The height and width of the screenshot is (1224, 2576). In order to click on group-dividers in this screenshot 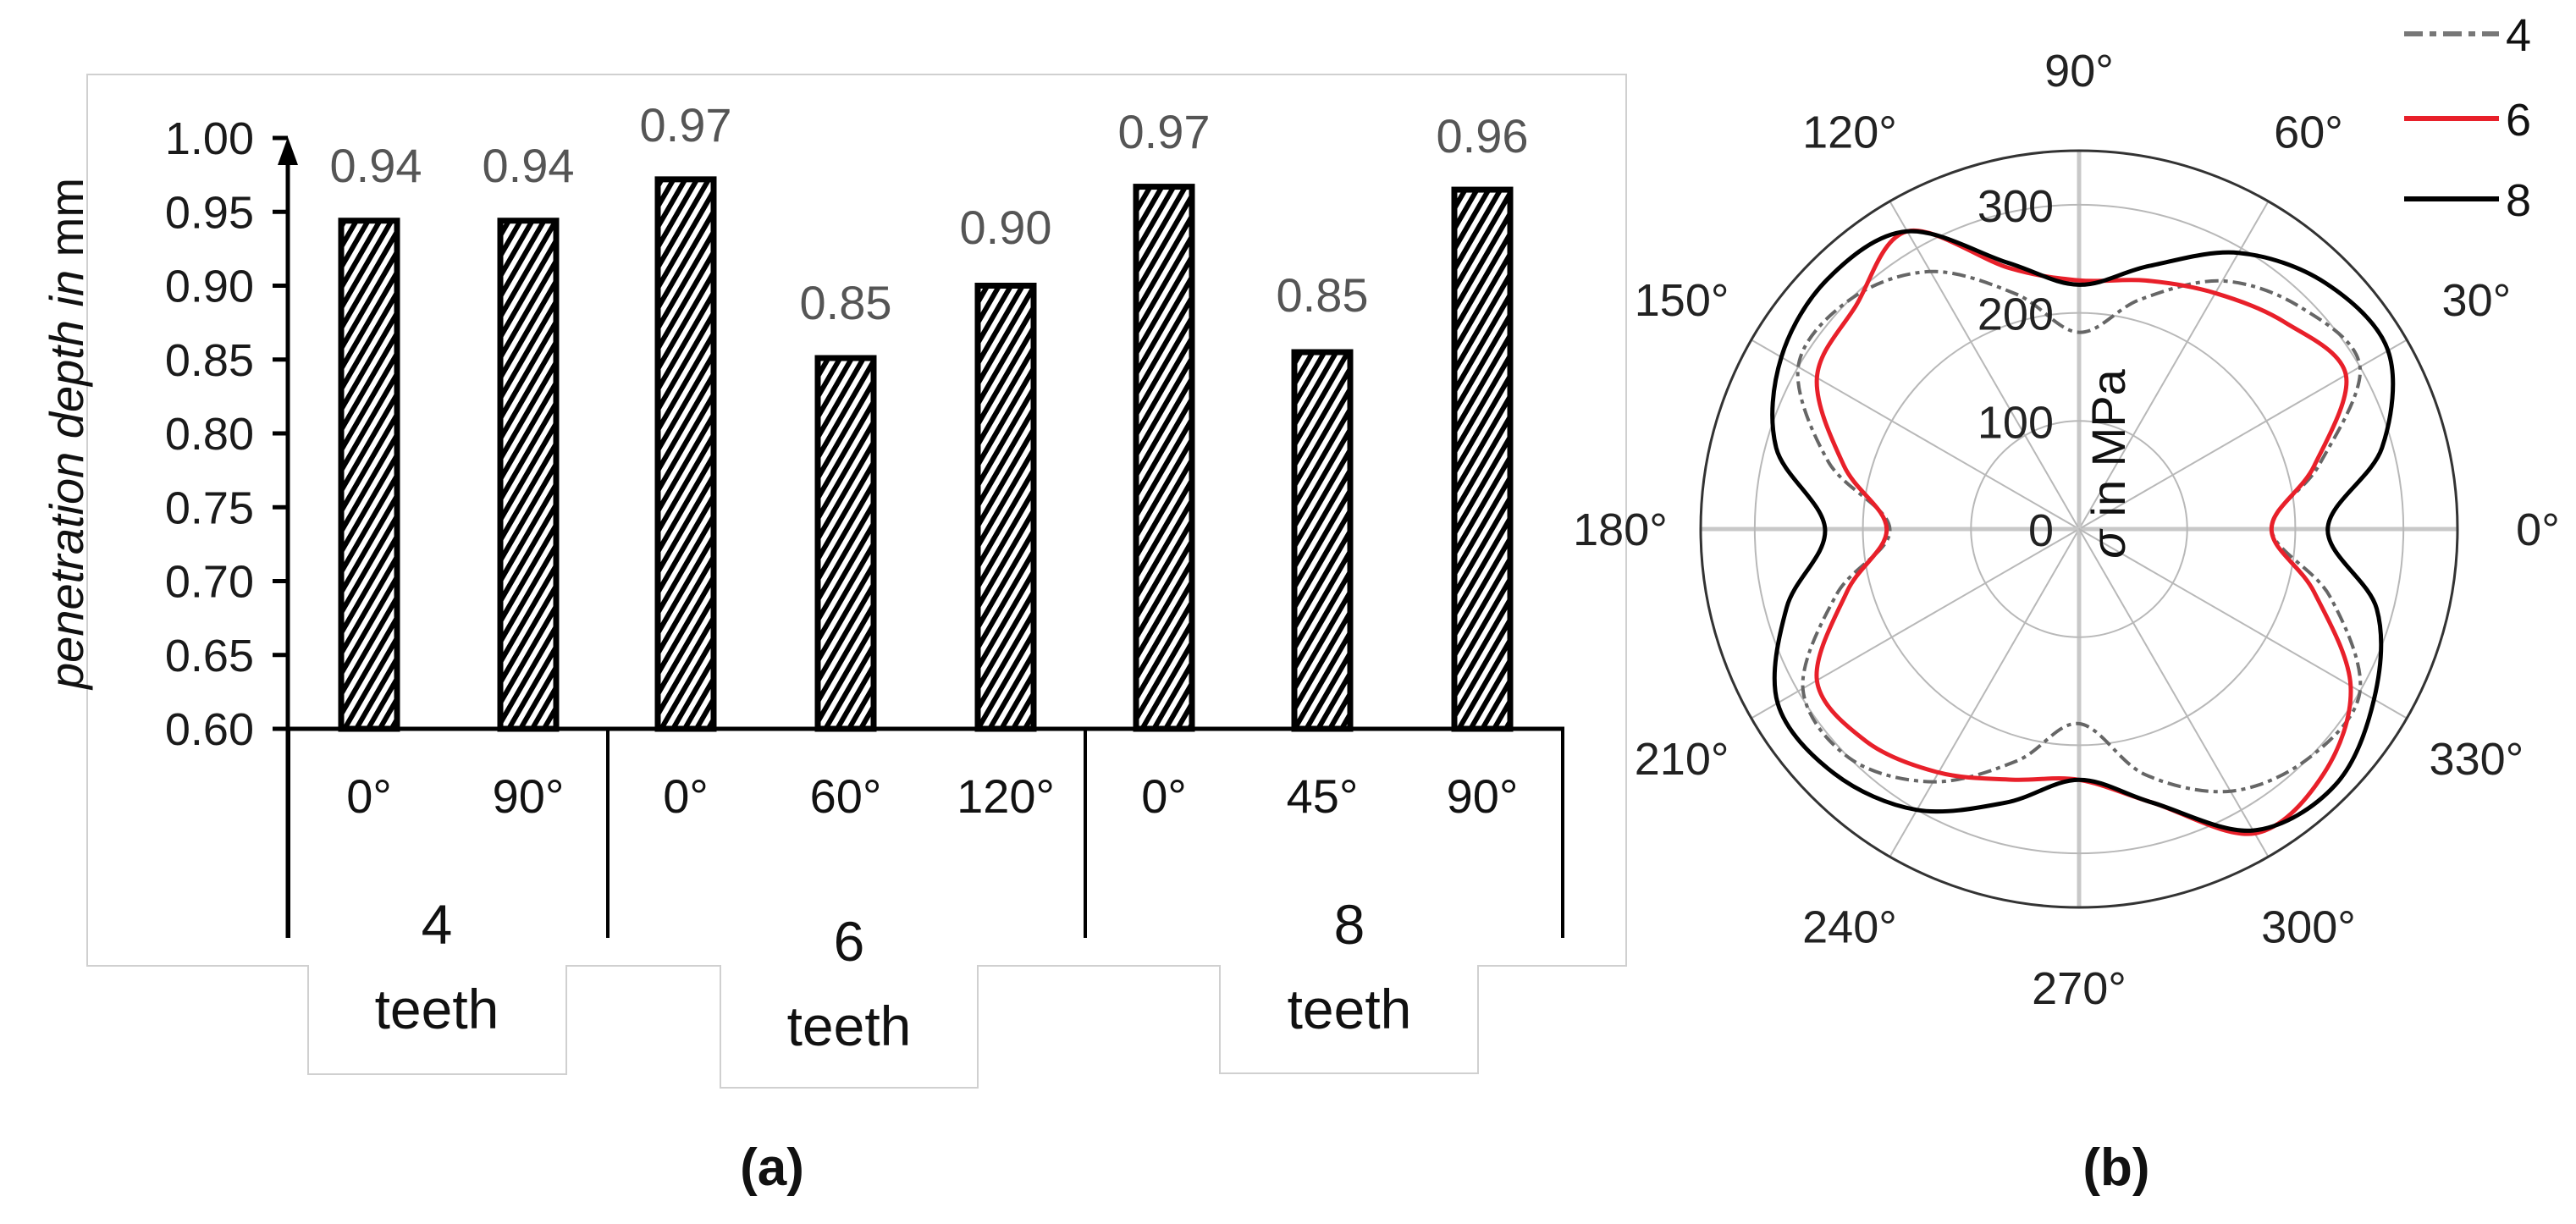, I will do `click(925, 833)`.